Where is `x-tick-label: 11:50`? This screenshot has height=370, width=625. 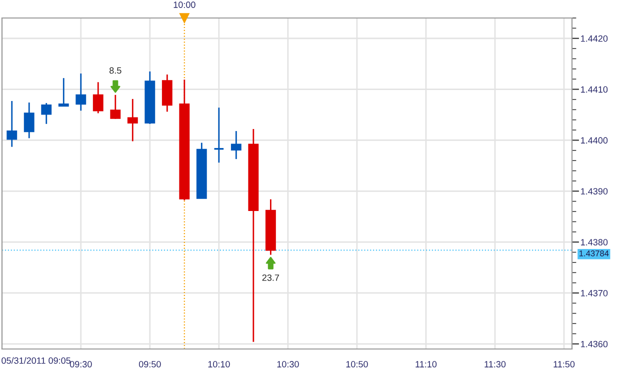 x-tick-label: 11:50 is located at coordinates (564, 364).